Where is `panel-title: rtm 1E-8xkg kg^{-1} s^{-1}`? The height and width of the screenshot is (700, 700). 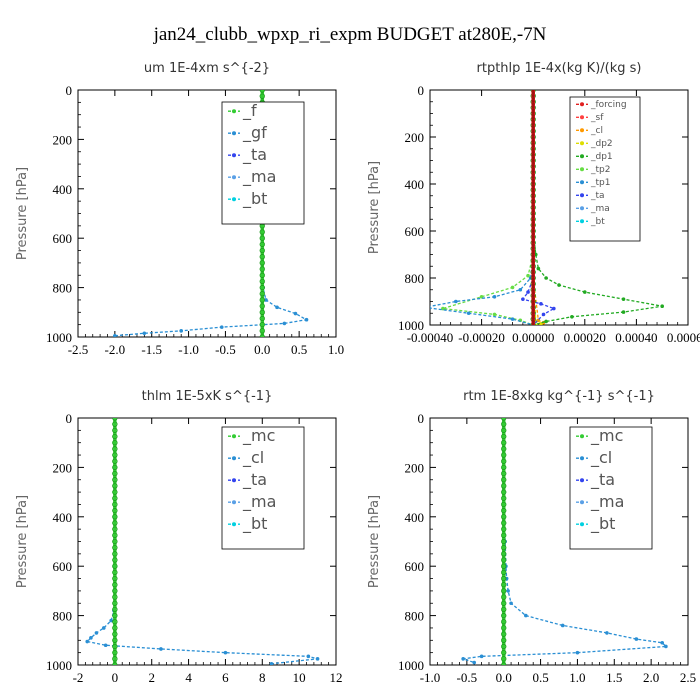
panel-title: rtm 1E-8xkg kg^{-1} s^{-1} is located at coordinates (559, 396).